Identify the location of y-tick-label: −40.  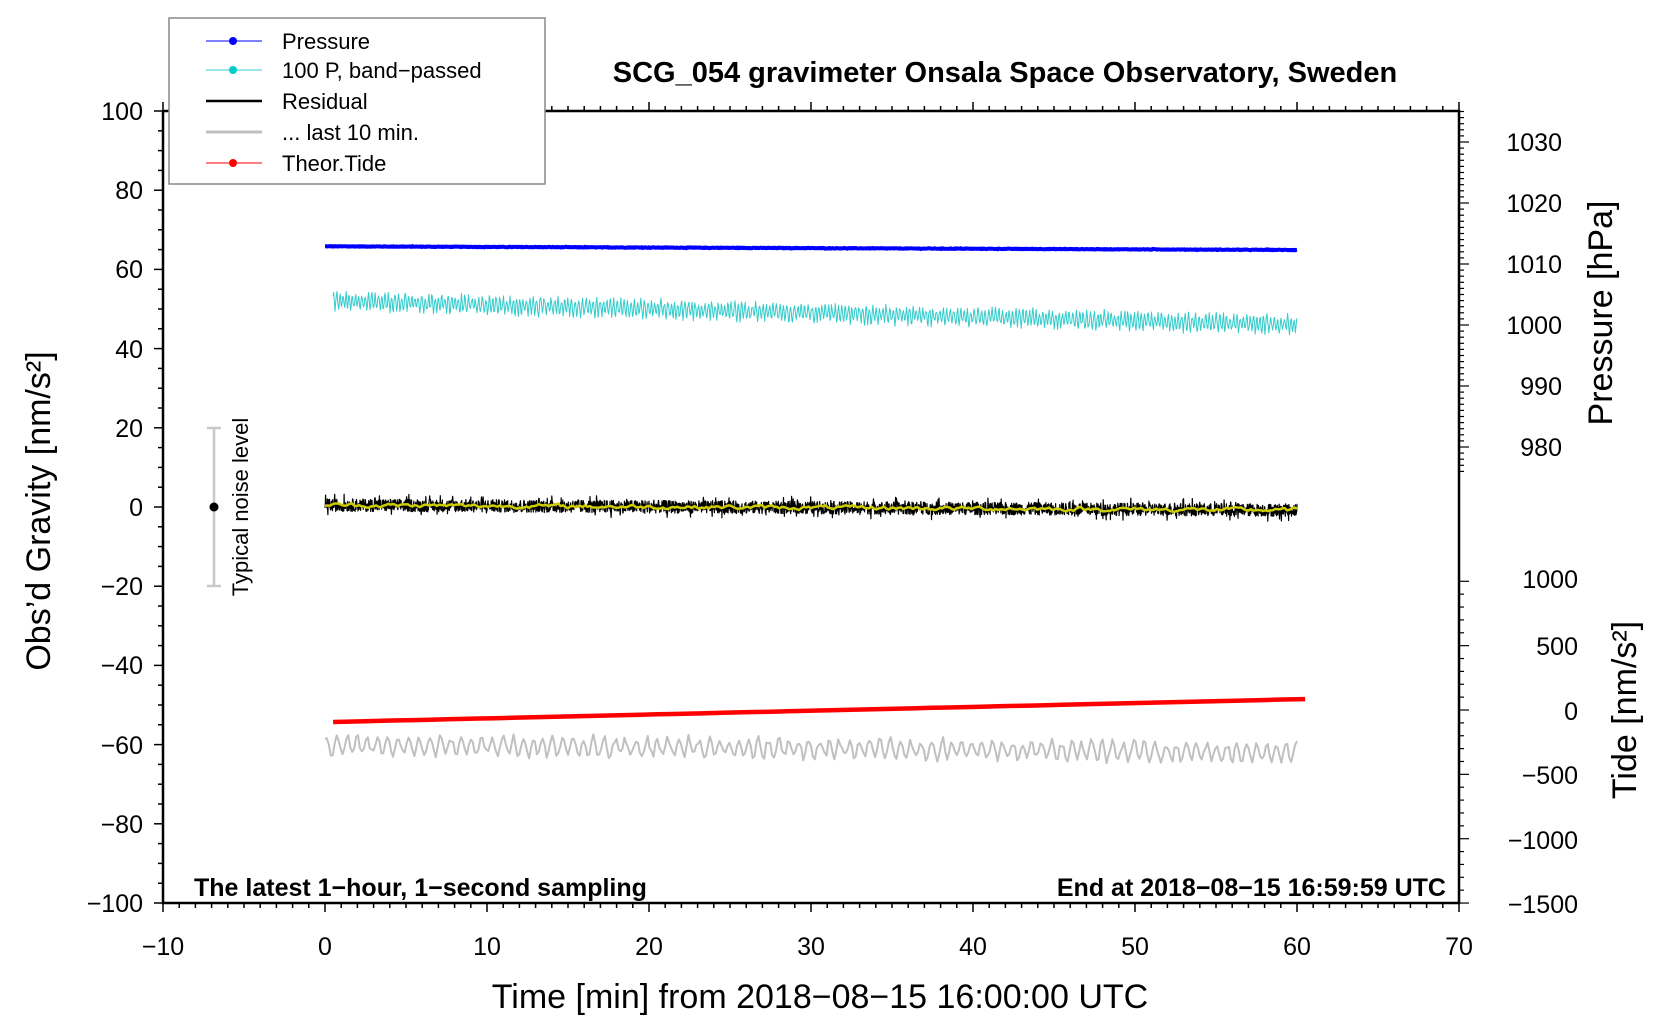
(122, 666).